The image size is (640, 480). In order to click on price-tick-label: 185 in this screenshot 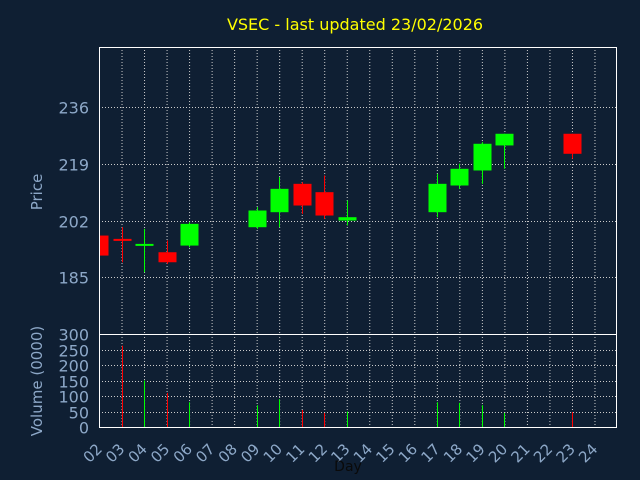, I will do `click(73, 278)`.